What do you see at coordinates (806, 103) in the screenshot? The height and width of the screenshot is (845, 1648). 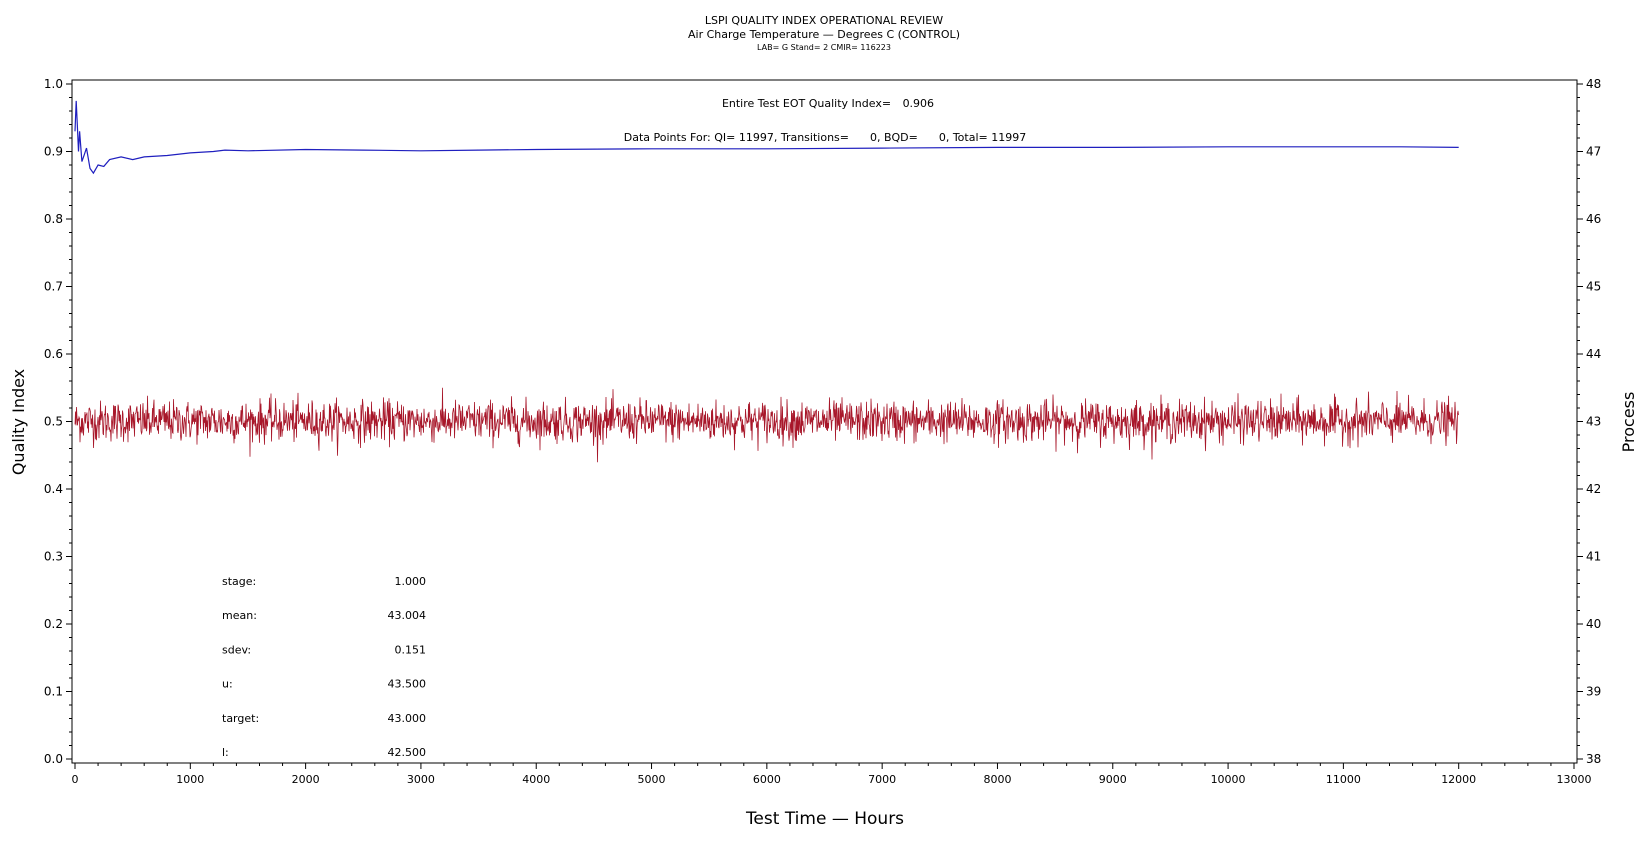 I see `quality-index-prefix: Entire Test EOT Quality Index=` at bounding box center [806, 103].